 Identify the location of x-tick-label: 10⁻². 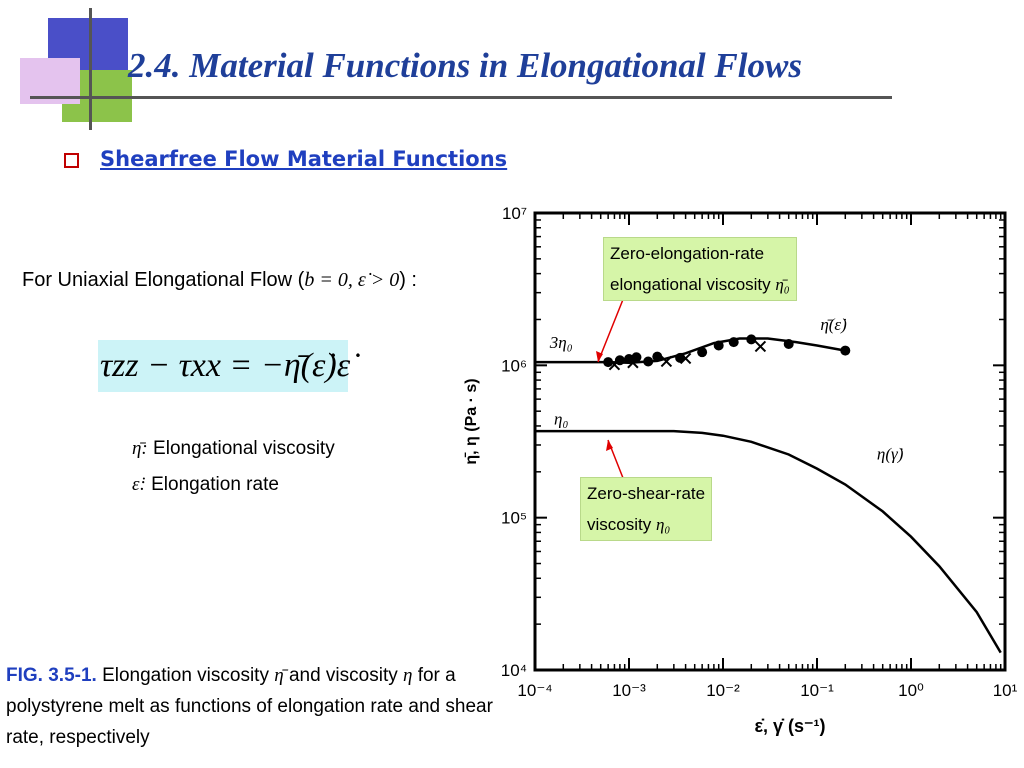
(723, 690).